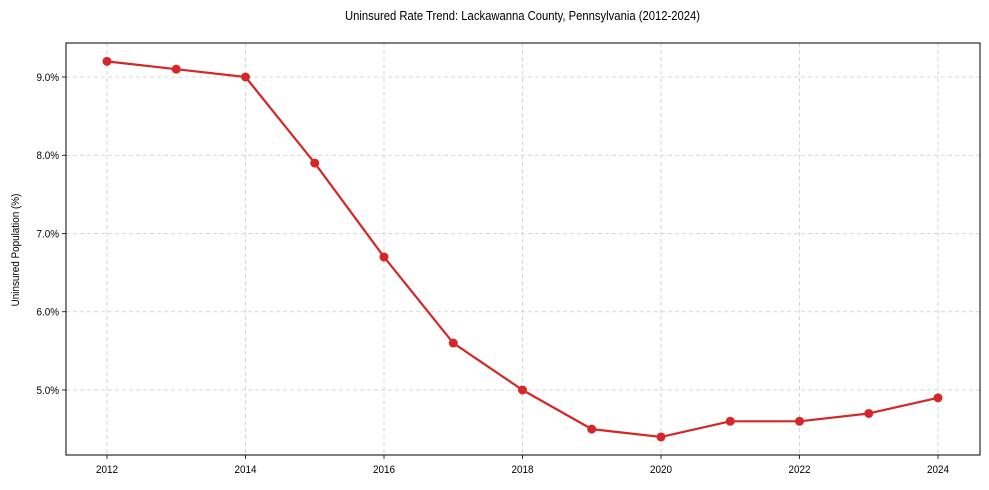 This screenshot has height=490, width=989. I want to click on y-tick-label: 9.0%, so click(47, 79).